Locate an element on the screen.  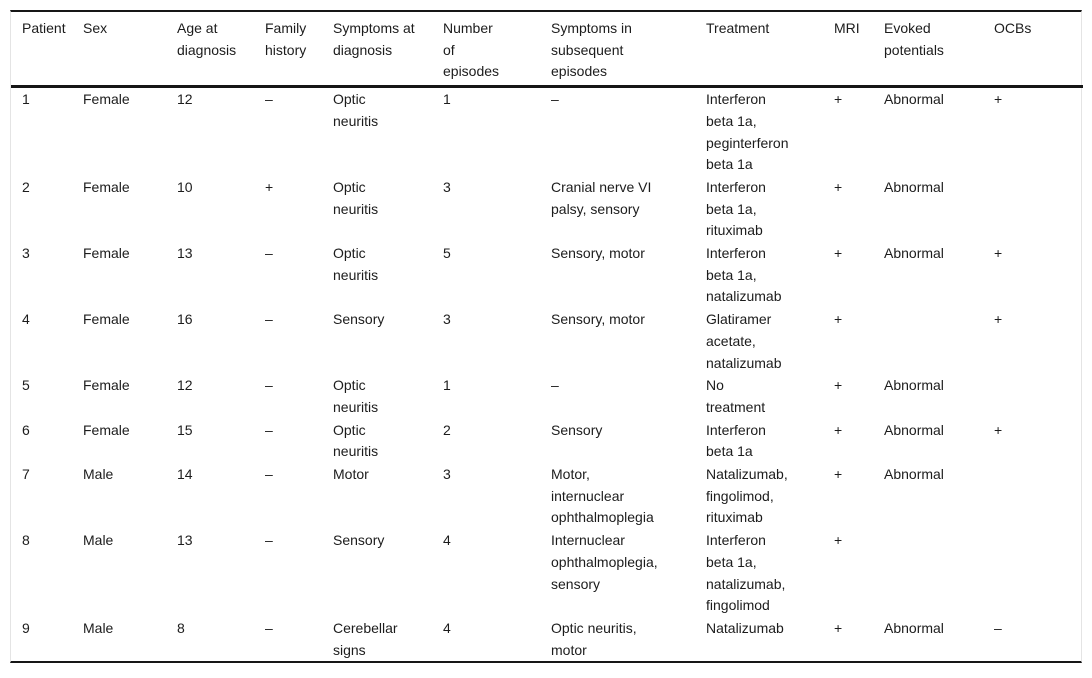
cell-treatment: Natalizumab is located at coordinates (770, 639).